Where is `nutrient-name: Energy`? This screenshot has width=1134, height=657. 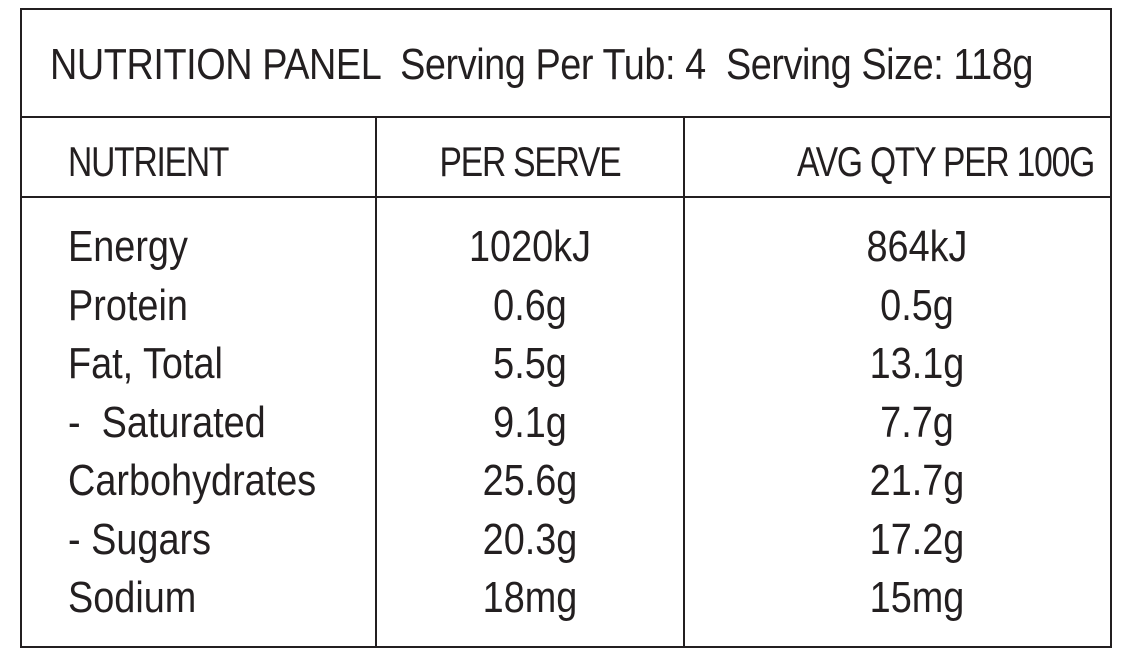 nutrient-name: Energy is located at coordinates (128, 246).